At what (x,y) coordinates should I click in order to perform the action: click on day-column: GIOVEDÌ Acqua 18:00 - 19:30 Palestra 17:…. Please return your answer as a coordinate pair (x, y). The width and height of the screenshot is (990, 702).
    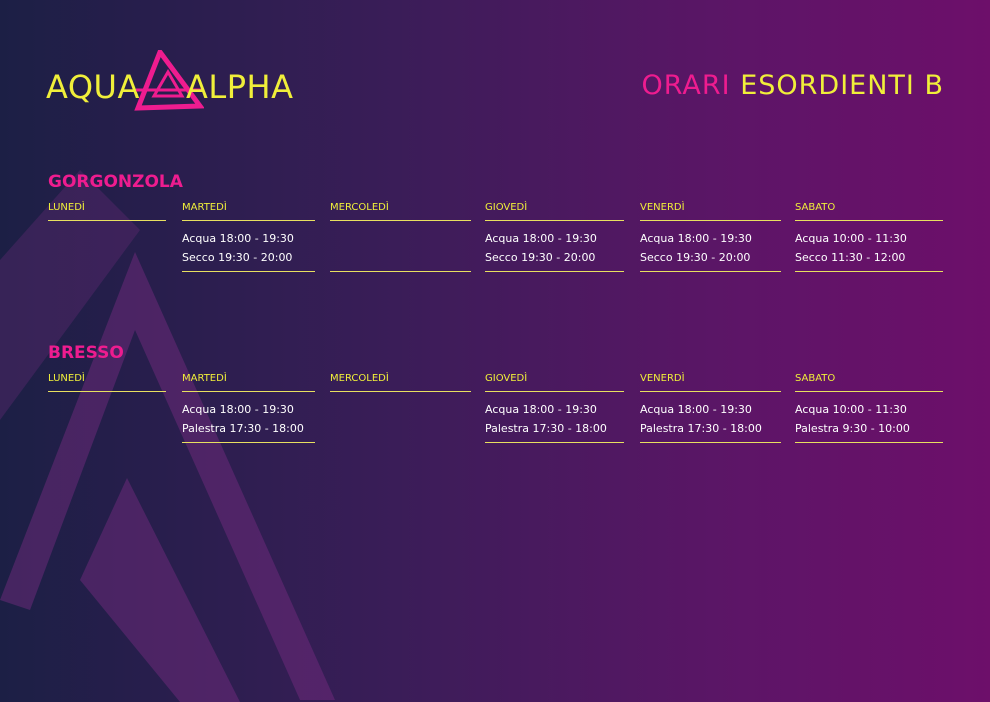
    Looking at the image, I should click on (554, 408).